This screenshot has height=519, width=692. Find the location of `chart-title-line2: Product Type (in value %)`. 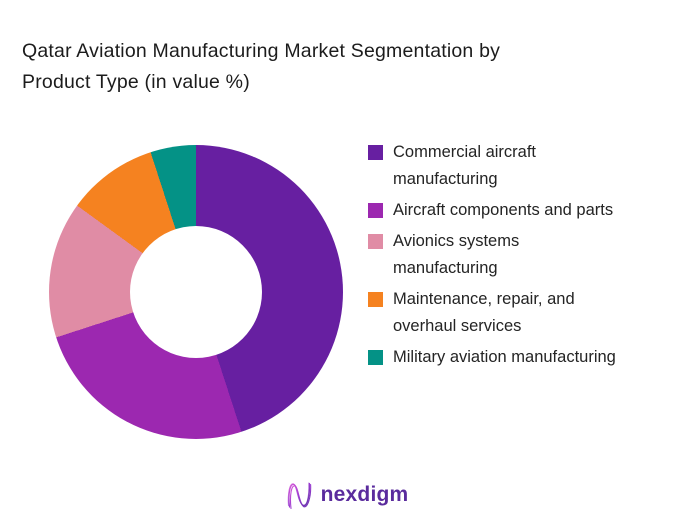

chart-title-line2: Product Type (in value %) is located at coordinates (136, 82).